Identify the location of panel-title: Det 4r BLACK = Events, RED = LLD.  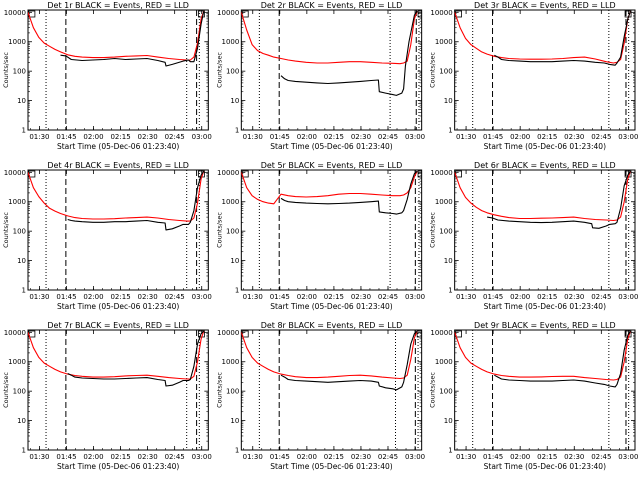
(118, 165).